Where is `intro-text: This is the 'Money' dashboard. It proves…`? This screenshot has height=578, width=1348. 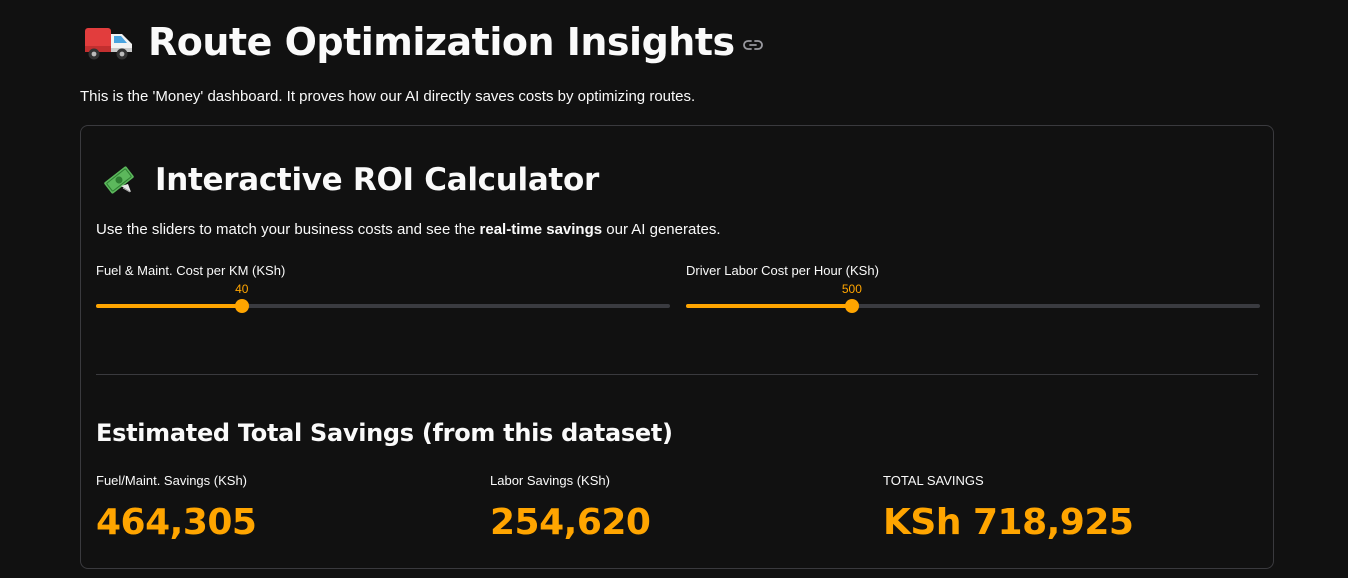
intro-text: This is the 'Money' dashboard. It proves… is located at coordinates (388, 96).